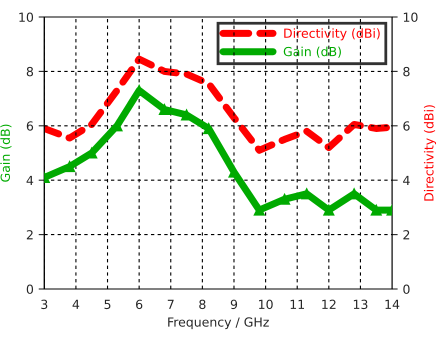 This screenshot has width=443, height=340. What do you see at coordinates (332, 34) in the screenshot?
I see `legend-label: Directivity (dBi)` at bounding box center [332, 34].